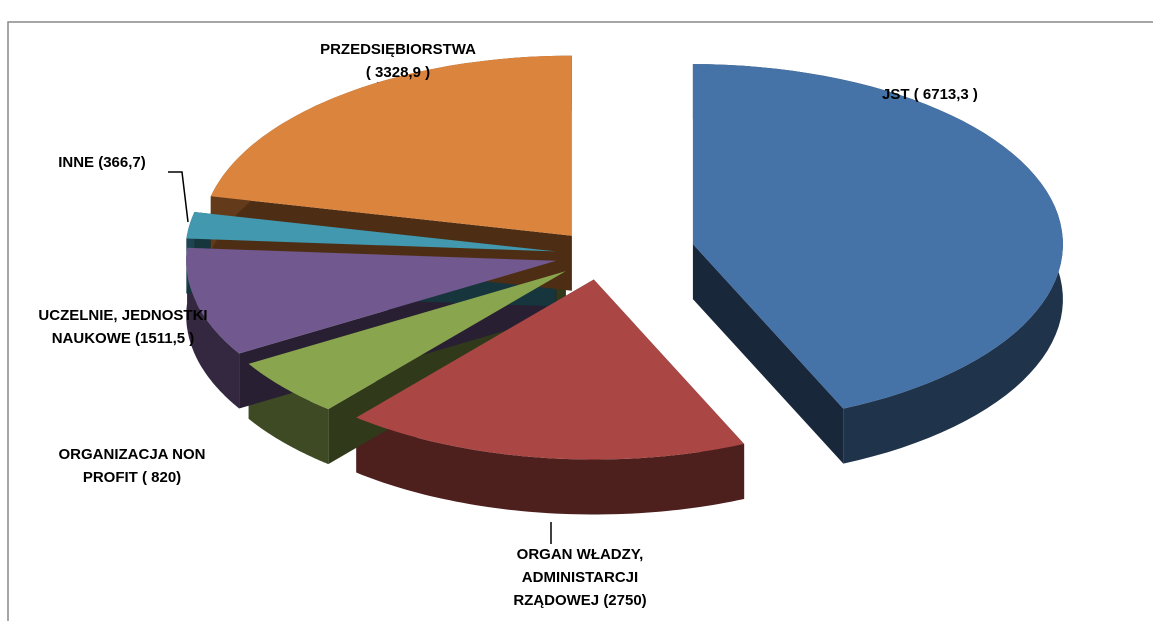  What do you see at coordinates (580, 554) in the screenshot?
I see `slice-label: ORGAN WŁADZY,` at bounding box center [580, 554].